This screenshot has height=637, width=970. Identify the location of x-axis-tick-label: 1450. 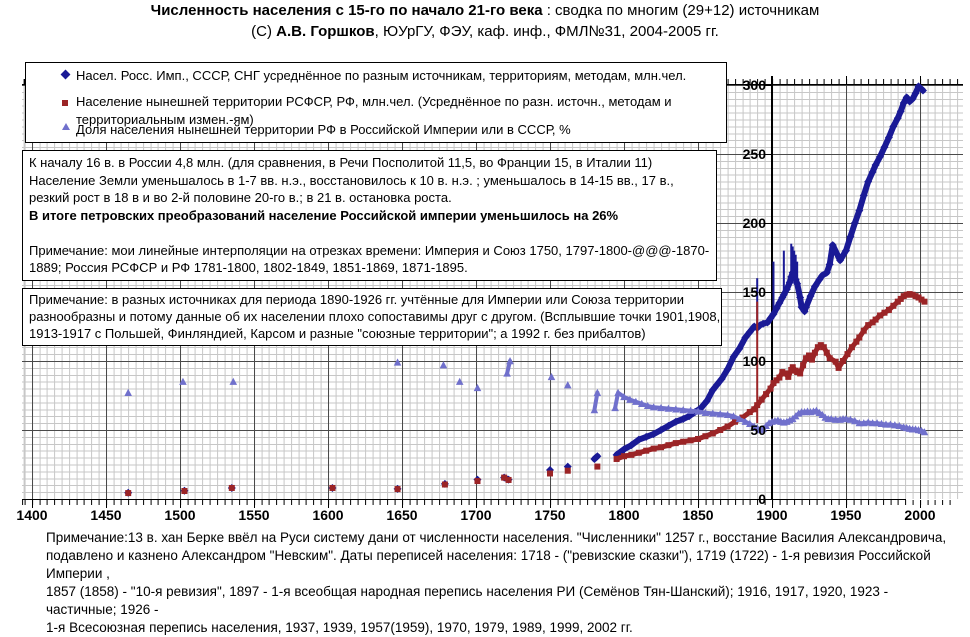
(106, 515).